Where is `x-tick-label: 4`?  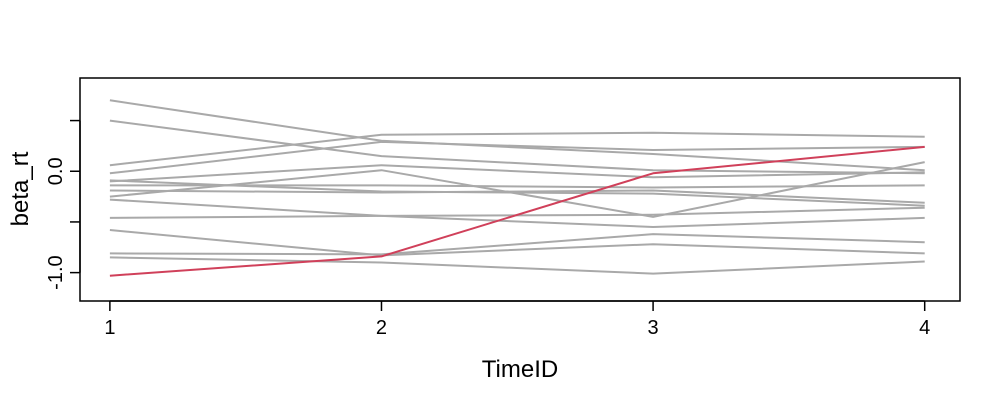 x-tick-label: 4 is located at coordinates (924, 328).